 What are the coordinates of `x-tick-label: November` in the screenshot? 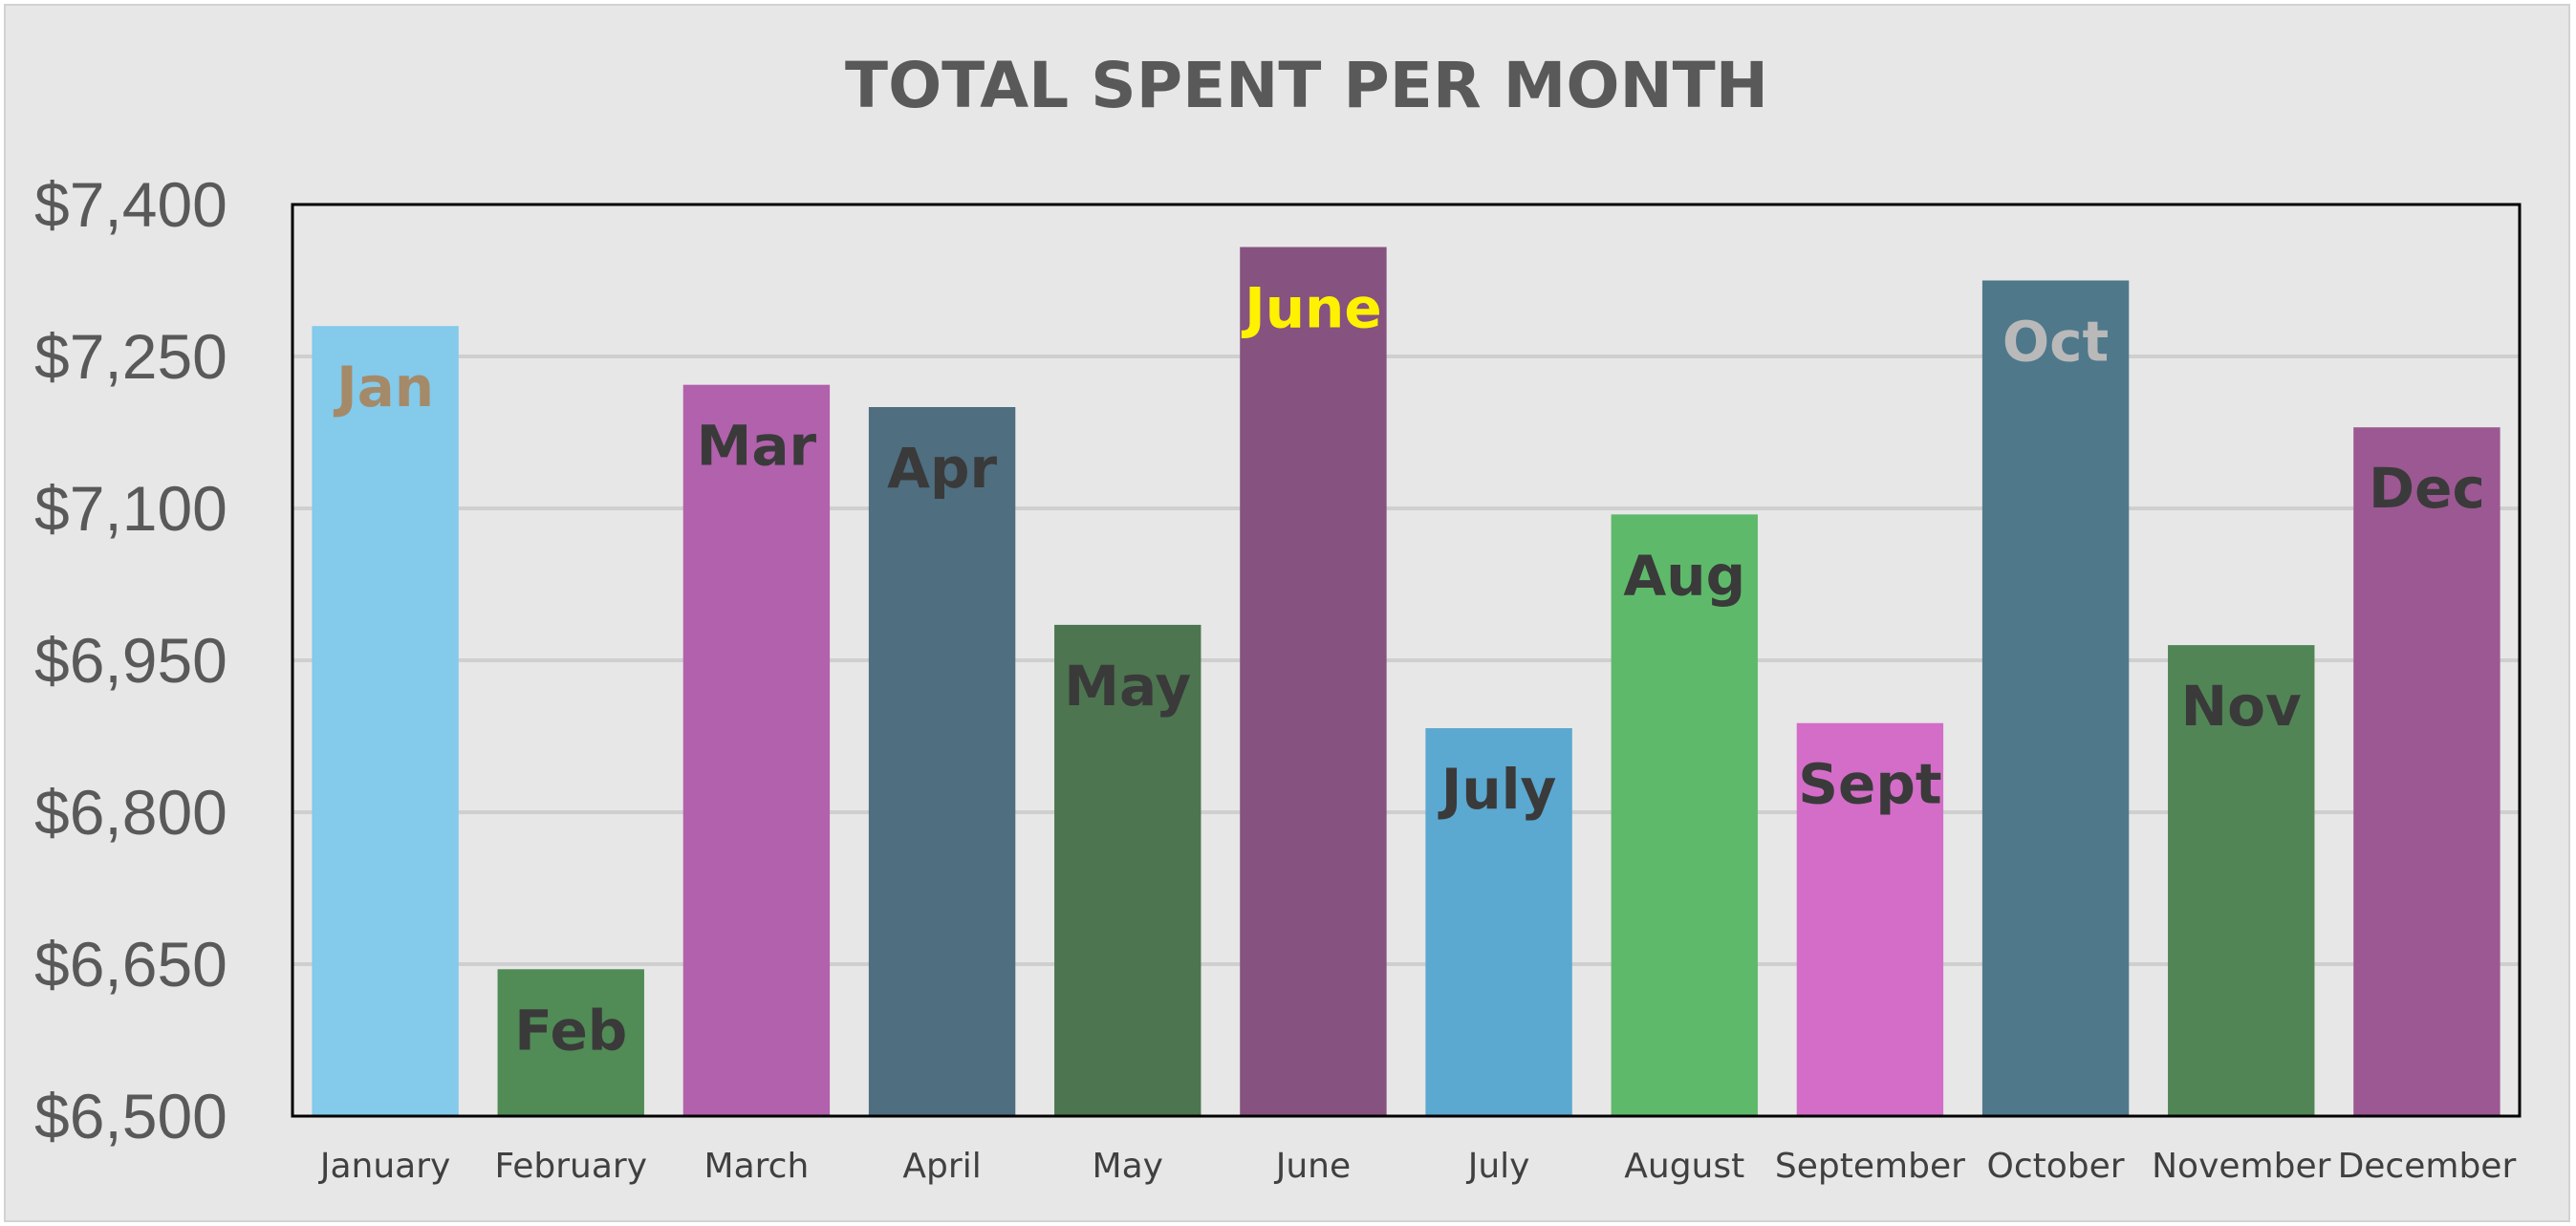 It's located at (2241, 1167).